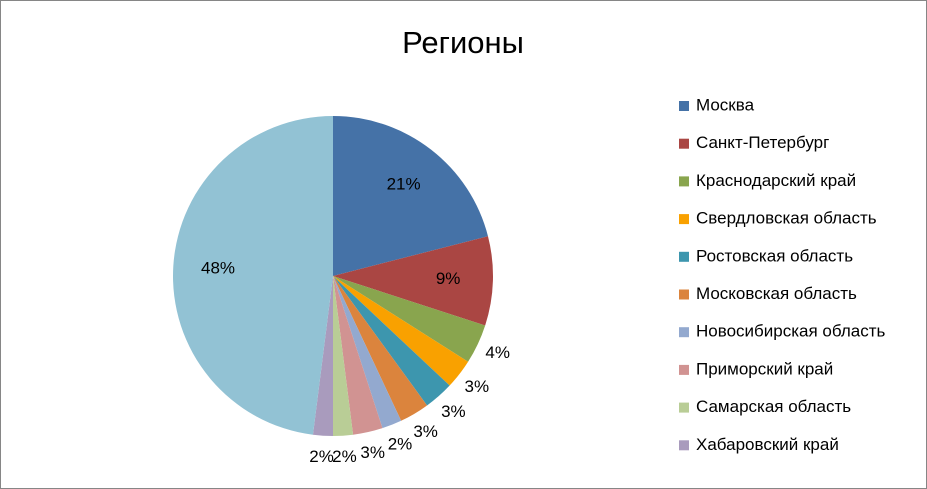 The height and width of the screenshot is (489, 927). I want to click on legend-label: Новосибирская область, so click(790, 331).